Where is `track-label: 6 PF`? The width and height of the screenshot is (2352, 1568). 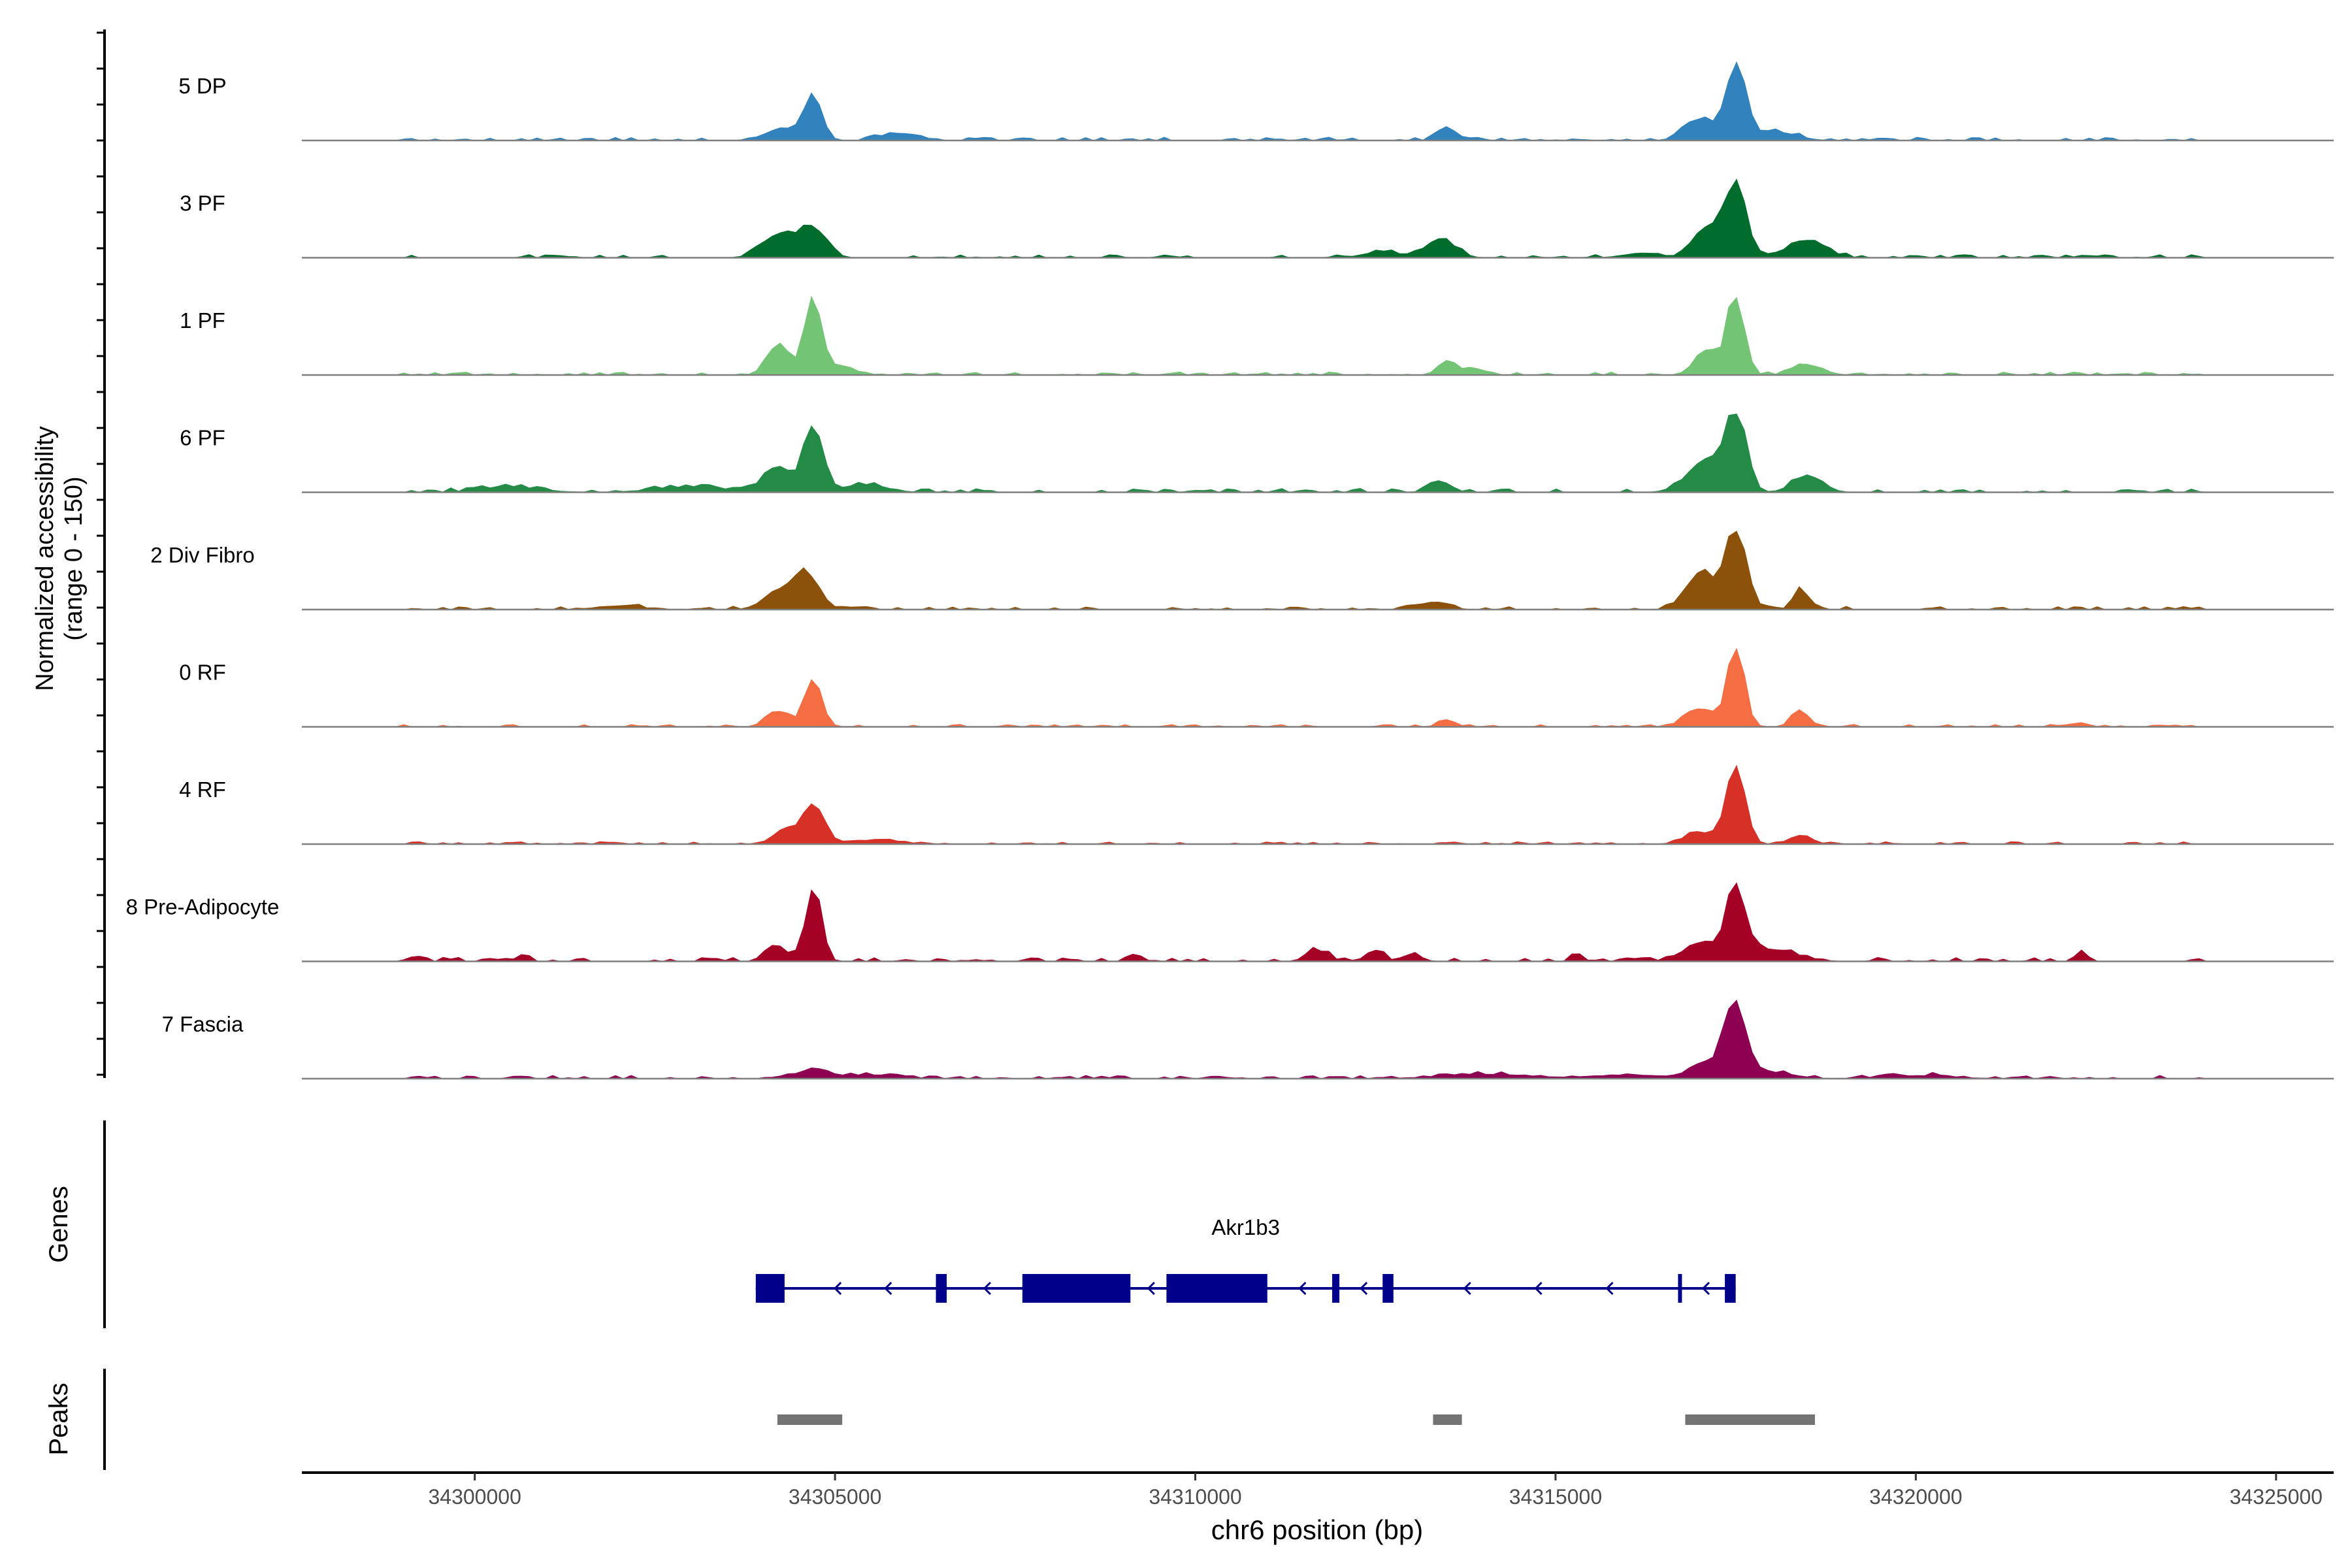 track-label: 6 PF is located at coordinates (202, 438).